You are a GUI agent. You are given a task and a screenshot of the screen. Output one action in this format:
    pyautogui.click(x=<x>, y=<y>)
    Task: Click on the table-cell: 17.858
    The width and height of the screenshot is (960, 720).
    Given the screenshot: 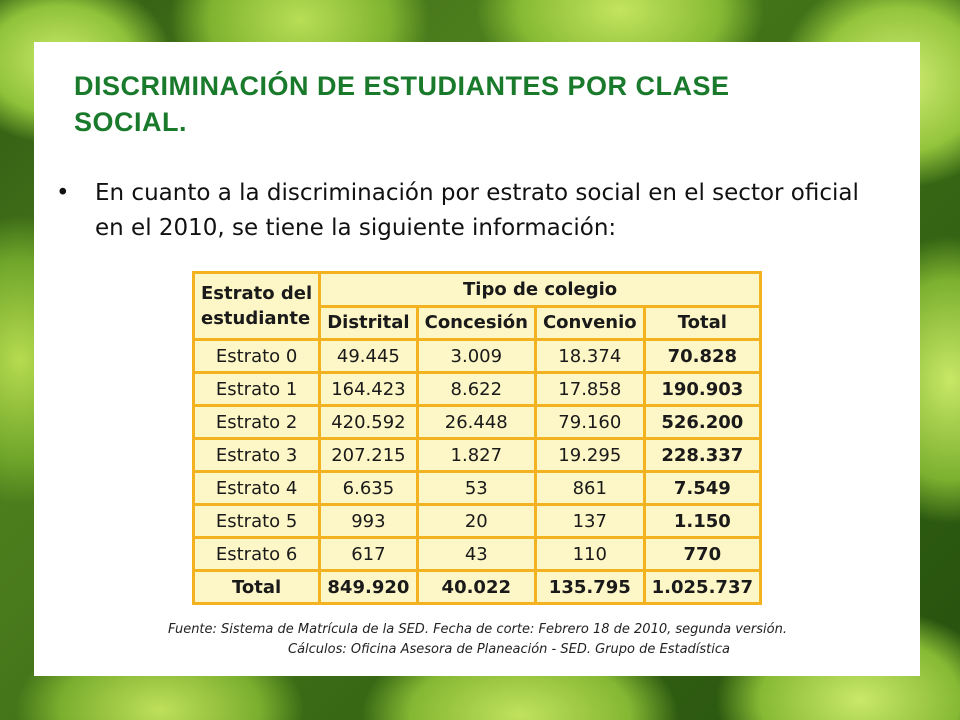 What is the action you would take?
    pyautogui.click(x=589, y=389)
    